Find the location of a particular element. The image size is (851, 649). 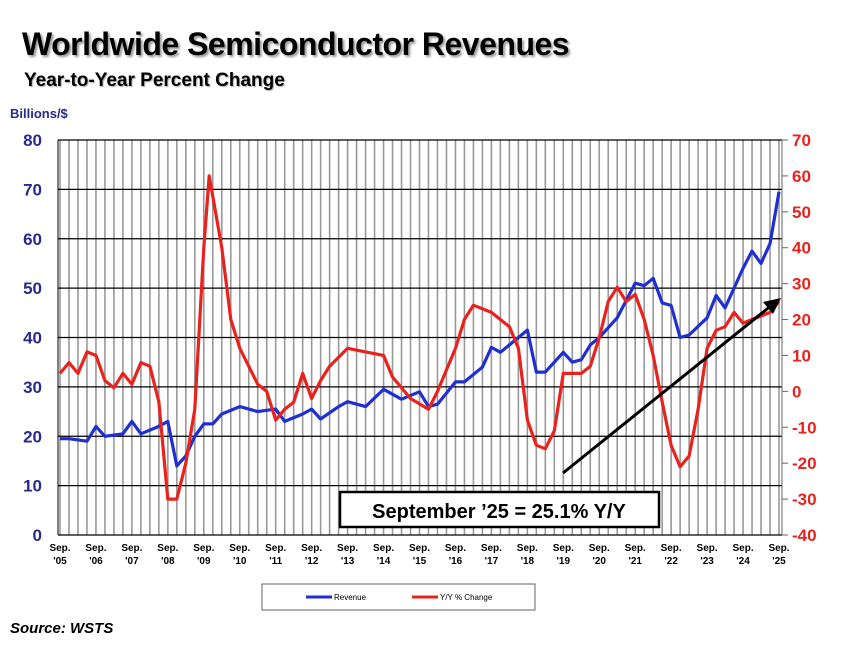

right-axis-tick-label: 50 is located at coordinates (801, 212).